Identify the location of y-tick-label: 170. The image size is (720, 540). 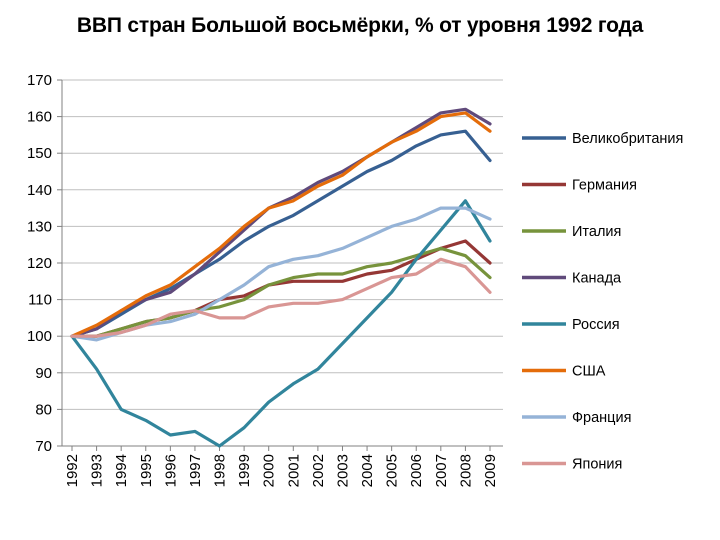
(39, 80).